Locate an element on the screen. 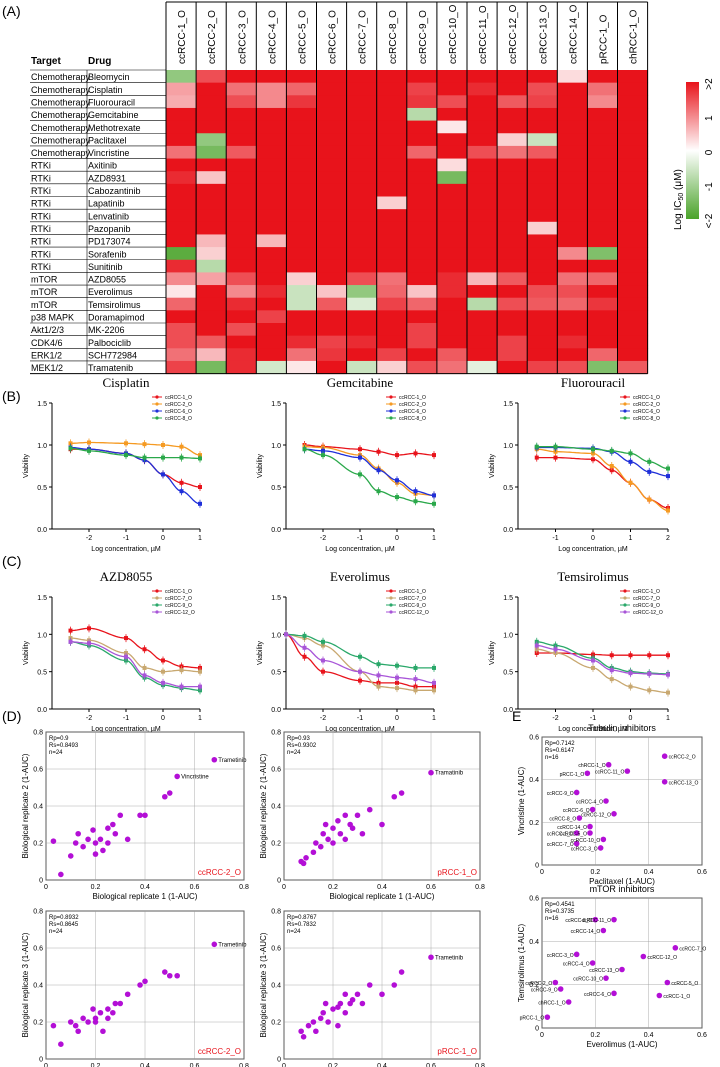 The height and width of the screenshot is (1067, 720). heatmap-row-target: mTOR is located at coordinates (44, 292).